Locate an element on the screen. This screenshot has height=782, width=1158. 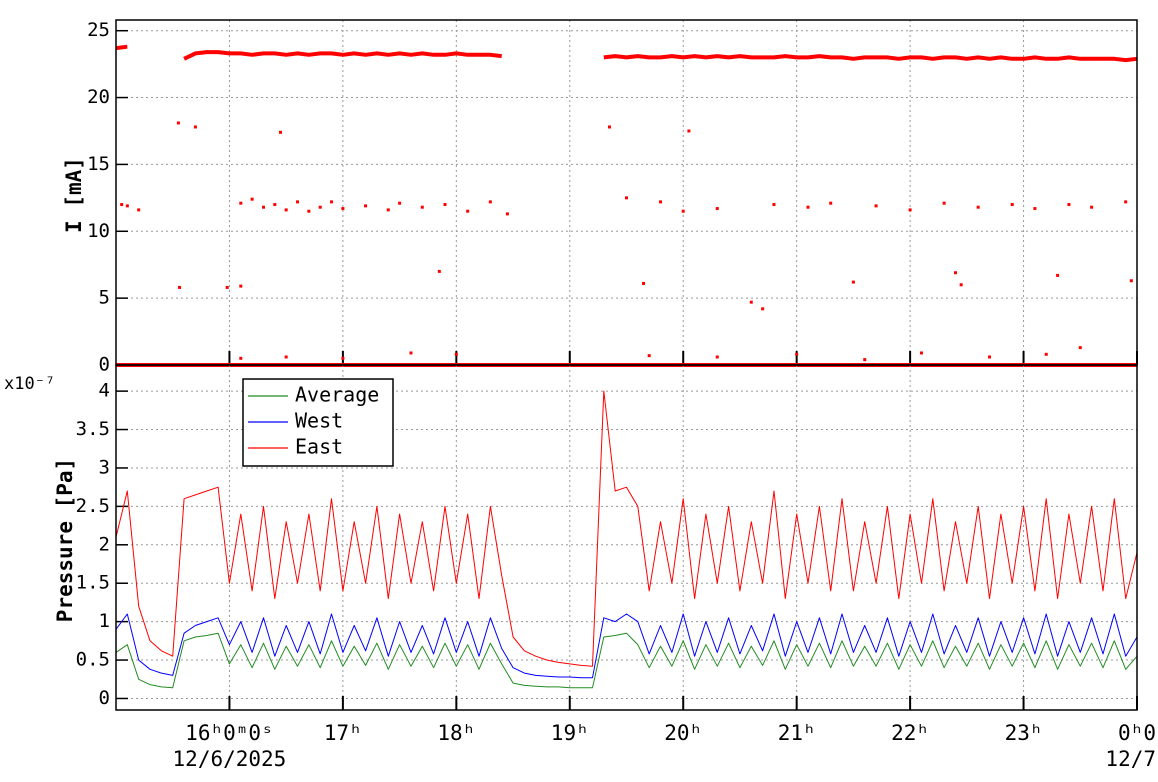
y-tick-label: 4 is located at coordinates (104, 391).